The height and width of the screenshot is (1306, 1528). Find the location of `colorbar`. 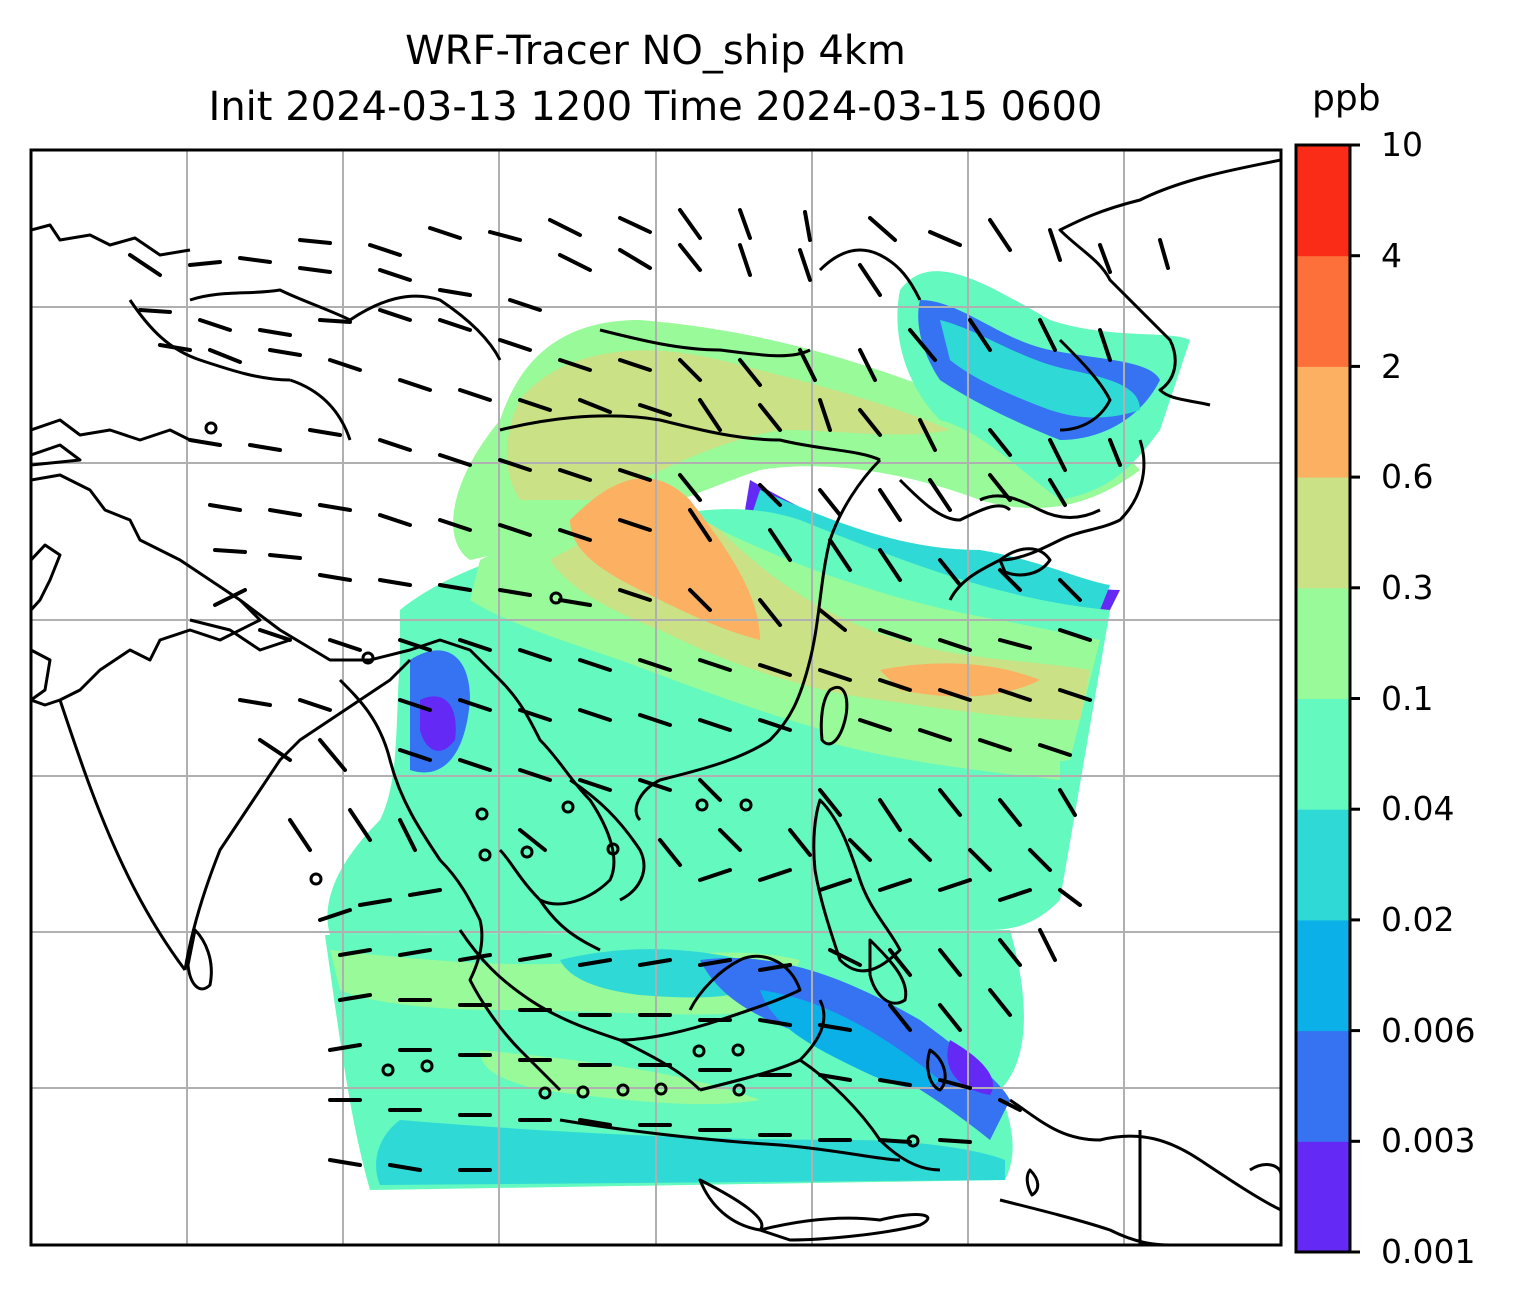

colorbar is located at coordinates (1327, 698).